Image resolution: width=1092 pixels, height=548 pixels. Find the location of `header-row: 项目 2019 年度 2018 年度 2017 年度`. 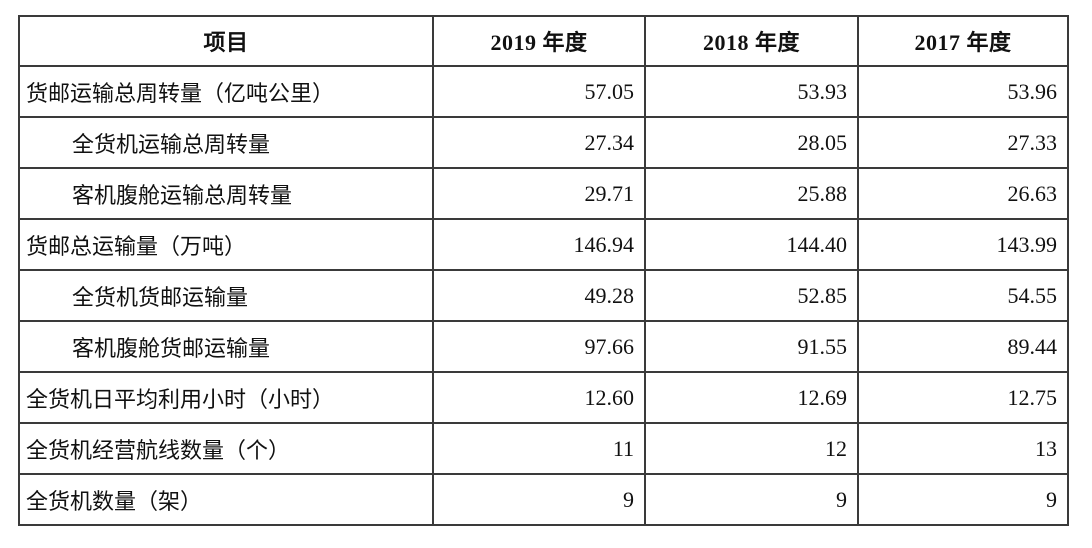

header-row: 项目 2019 年度 2018 年度 2017 年度 is located at coordinates (543, 41).